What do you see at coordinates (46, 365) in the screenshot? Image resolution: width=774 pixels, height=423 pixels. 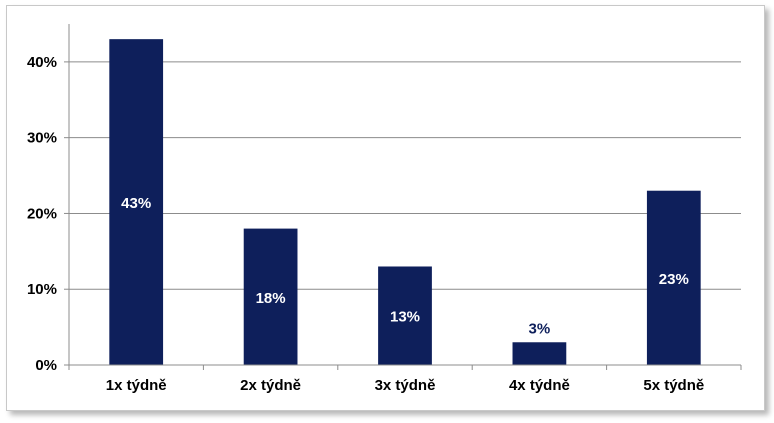 I see `y-tick-label: 0%` at bounding box center [46, 365].